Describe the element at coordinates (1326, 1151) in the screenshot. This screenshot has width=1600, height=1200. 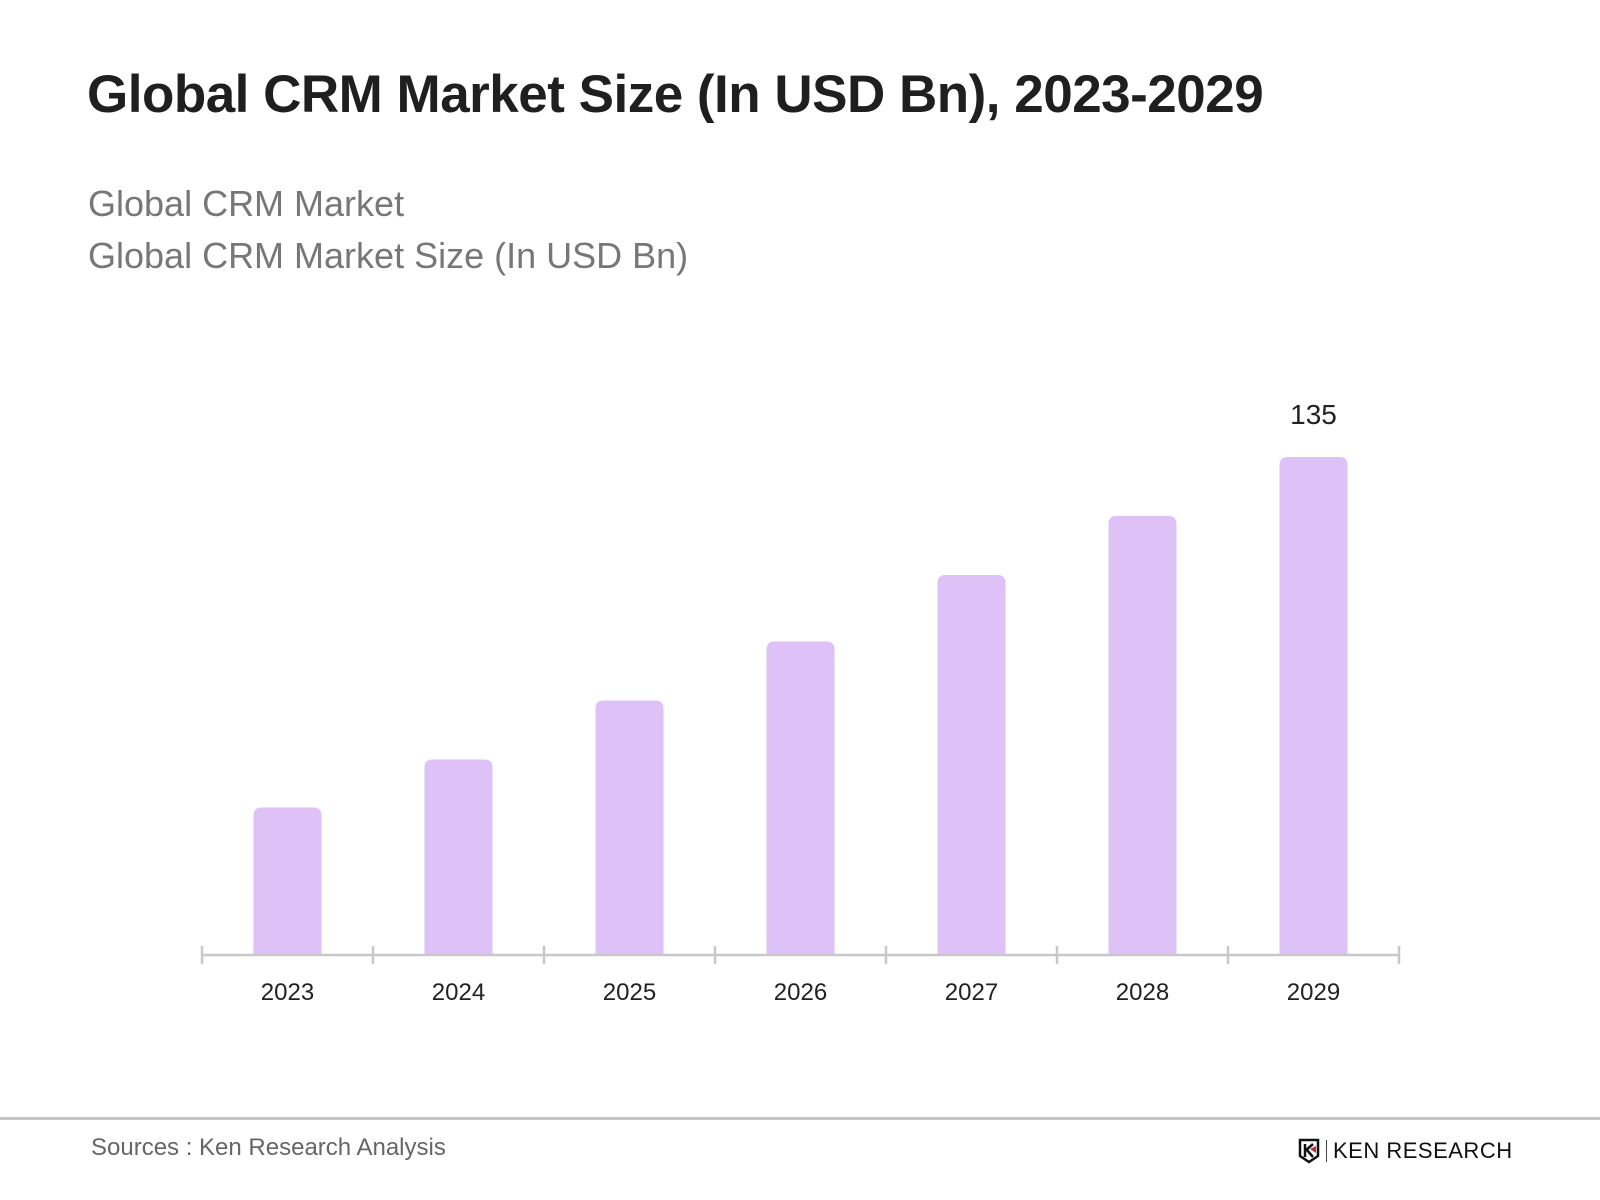
I see `logo-separator` at that location.